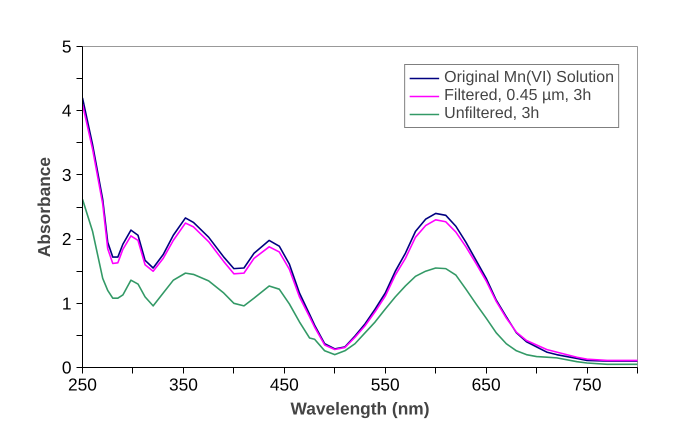  Describe the element at coordinates (67, 303) in the screenshot. I see `y-tick-label: 1` at that location.